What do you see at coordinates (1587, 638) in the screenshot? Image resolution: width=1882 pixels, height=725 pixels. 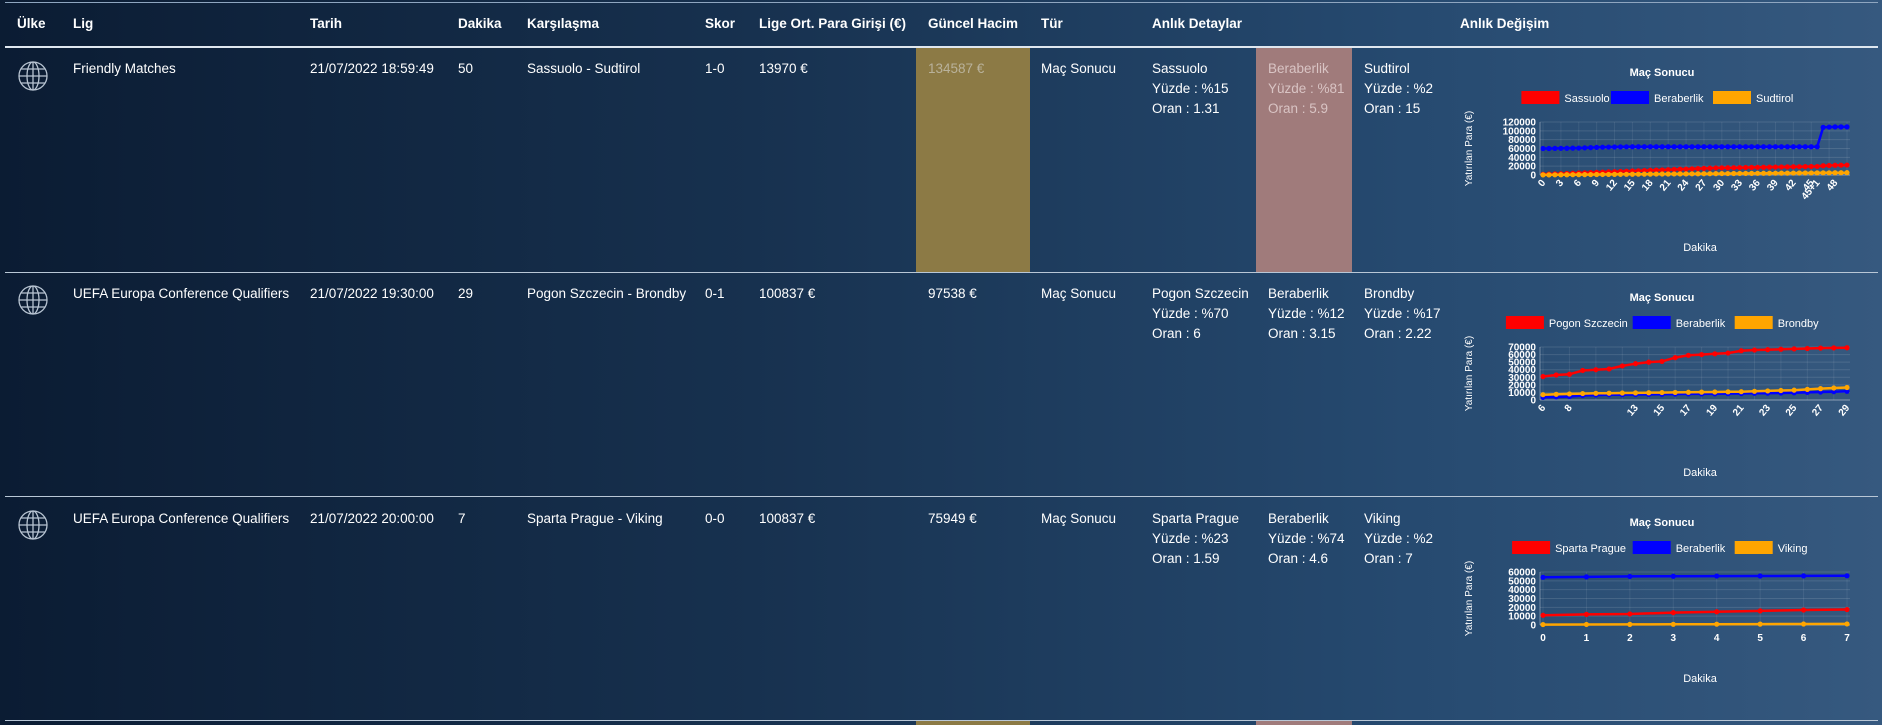 I see `x-tick-label: 1` at bounding box center [1587, 638].